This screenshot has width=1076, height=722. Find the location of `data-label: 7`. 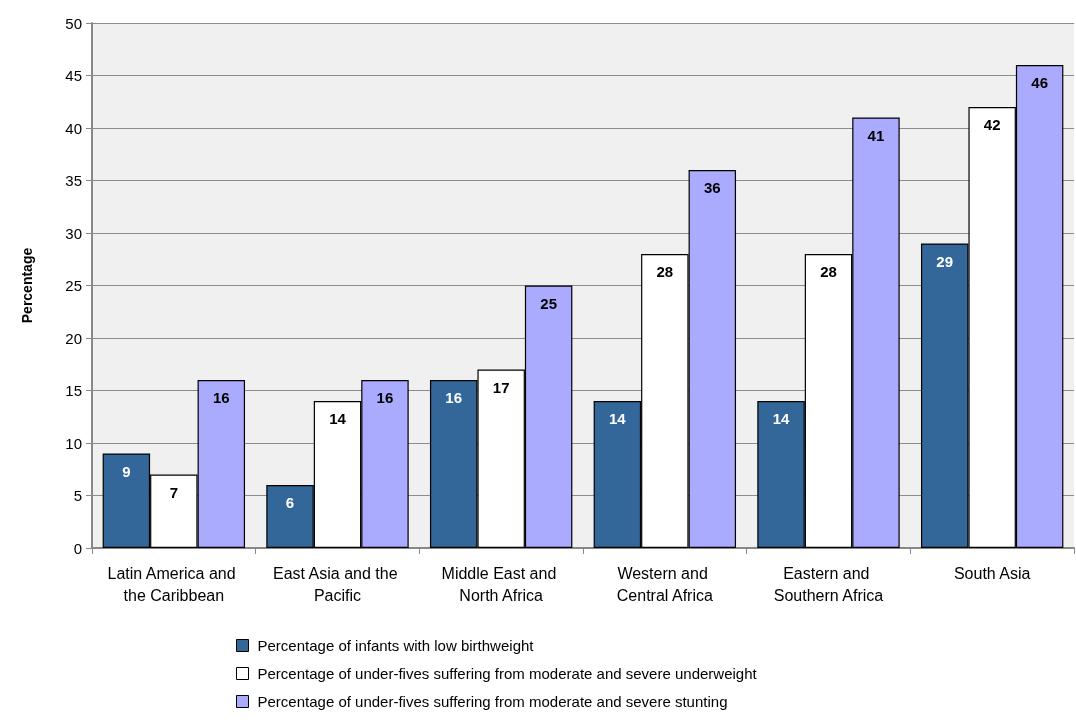

data-label: 7 is located at coordinates (174, 492).